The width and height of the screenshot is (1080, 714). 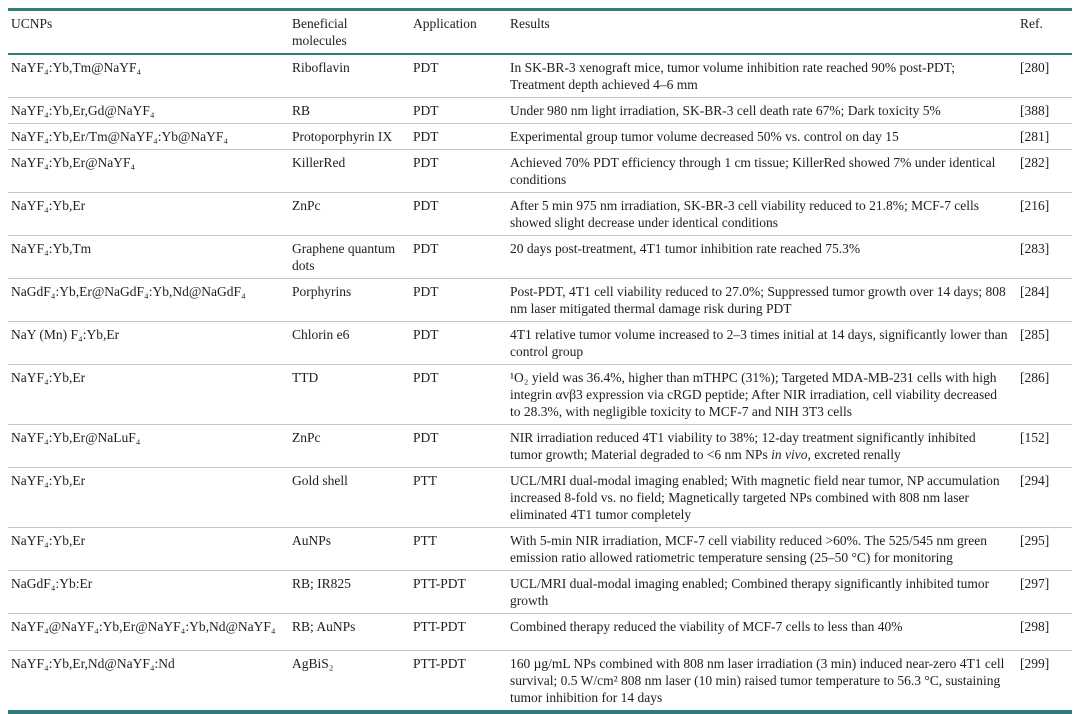 I want to click on beneficial-molecule-cell: Graphene quantum dots, so click(x=344, y=257).